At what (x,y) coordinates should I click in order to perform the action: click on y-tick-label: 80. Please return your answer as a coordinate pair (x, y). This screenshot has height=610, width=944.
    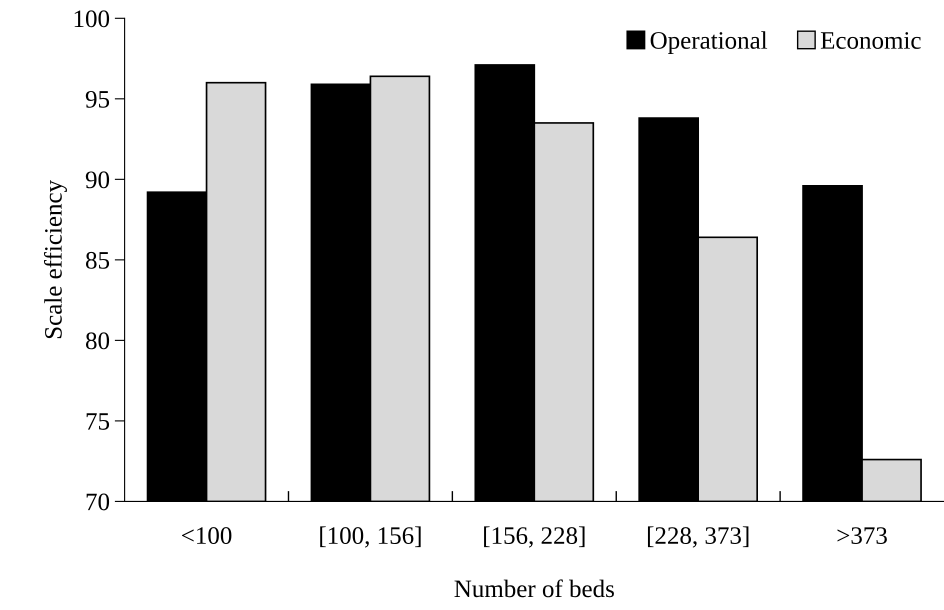
    Looking at the image, I should click on (98, 341).